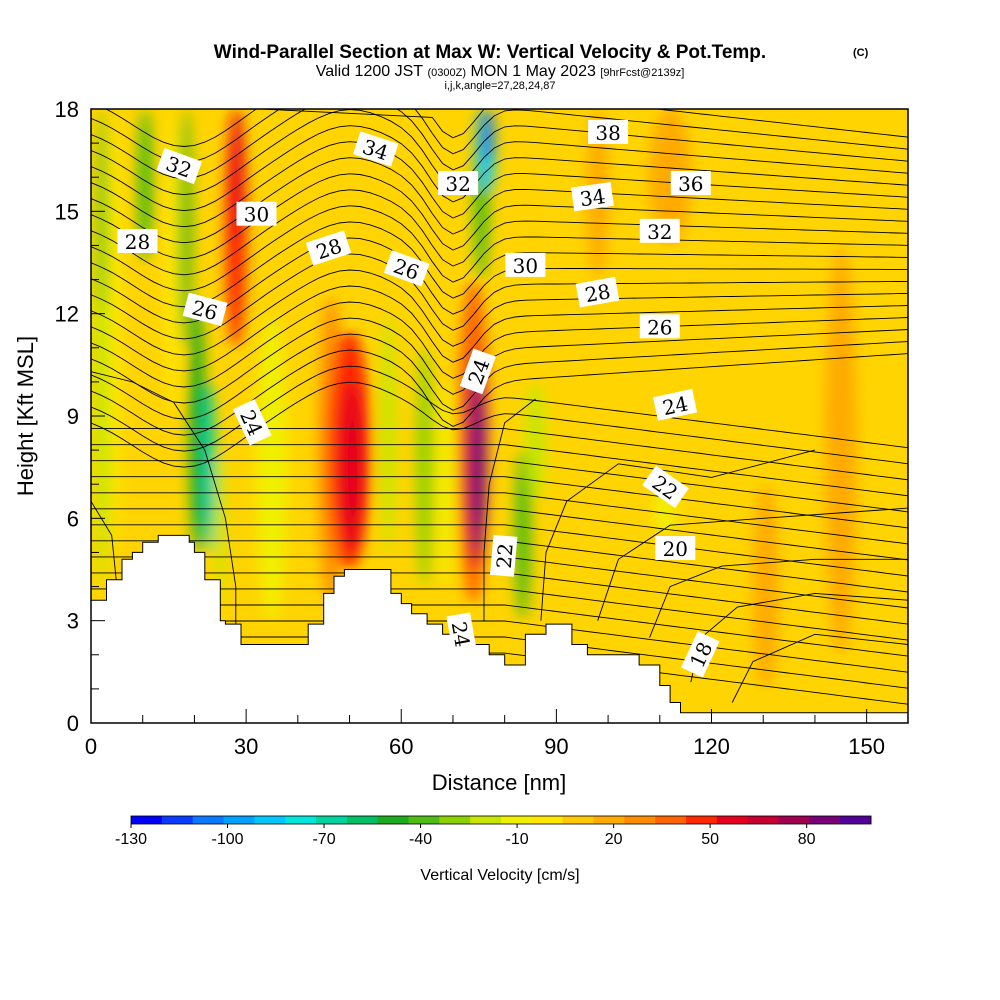  I want to click on colorbar-tick-label: -130, so click(131, 839).